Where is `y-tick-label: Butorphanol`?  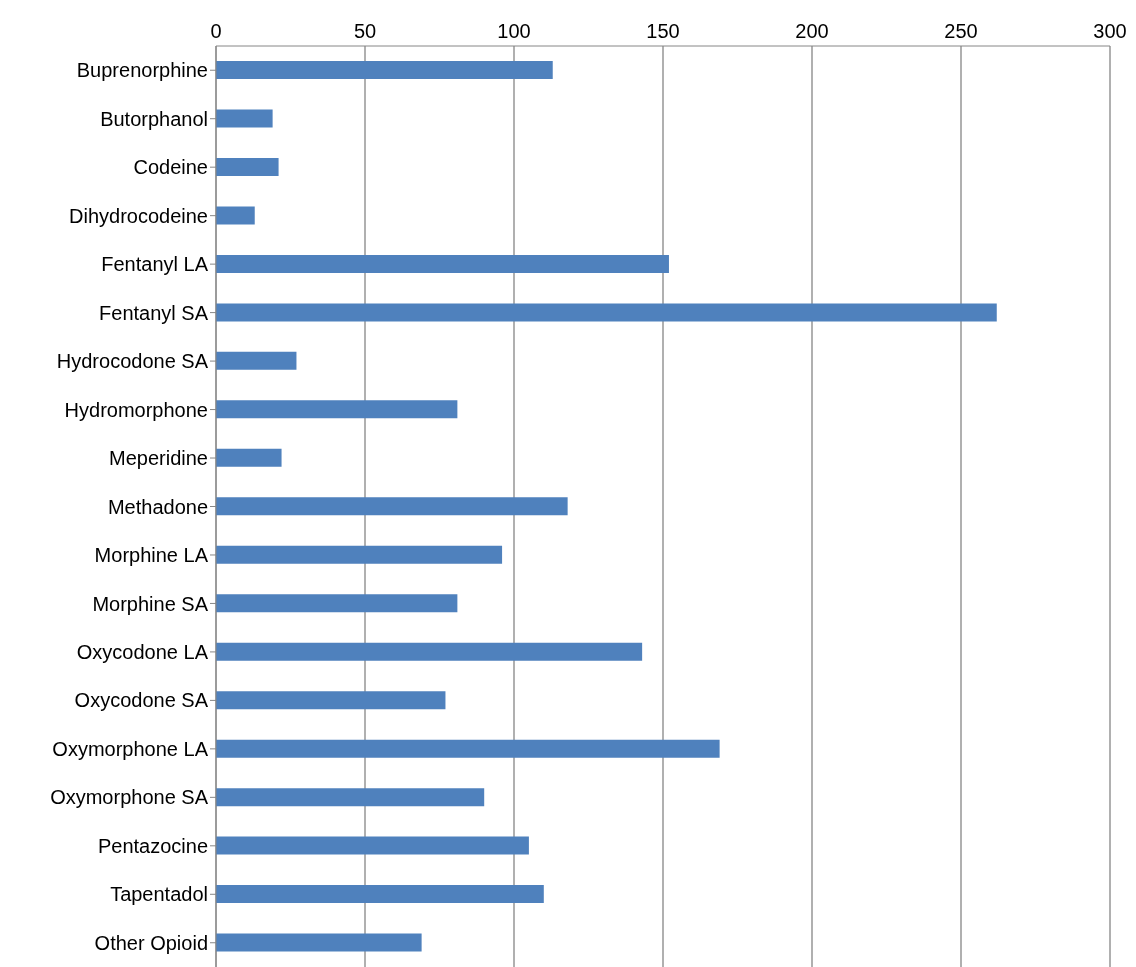 y-tick-label: Butorphanol is located at coordinates (154, 118).